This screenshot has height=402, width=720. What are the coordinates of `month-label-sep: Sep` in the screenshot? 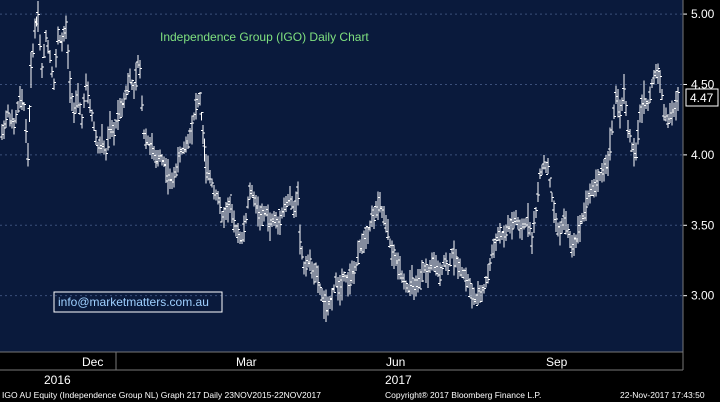 It's located at (557, 362).